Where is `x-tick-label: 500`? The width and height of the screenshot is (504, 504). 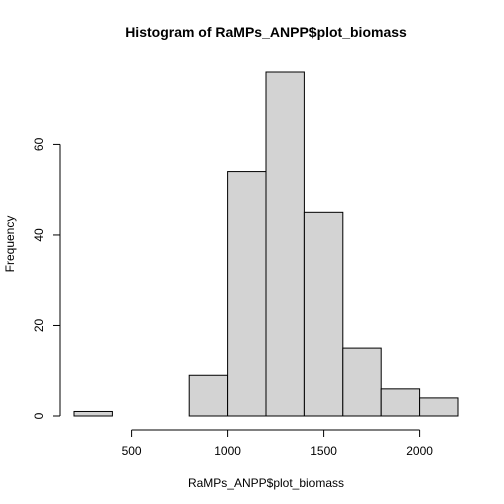
x-tick-label: 500 is located at coordinates (132, 451).